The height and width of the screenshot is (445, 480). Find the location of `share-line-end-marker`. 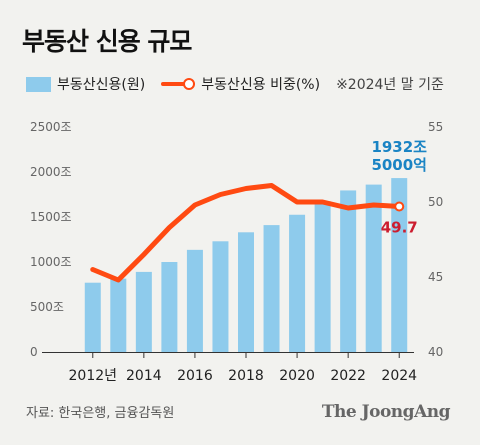

share-line-end-marker is located at coordinates (399, 206).